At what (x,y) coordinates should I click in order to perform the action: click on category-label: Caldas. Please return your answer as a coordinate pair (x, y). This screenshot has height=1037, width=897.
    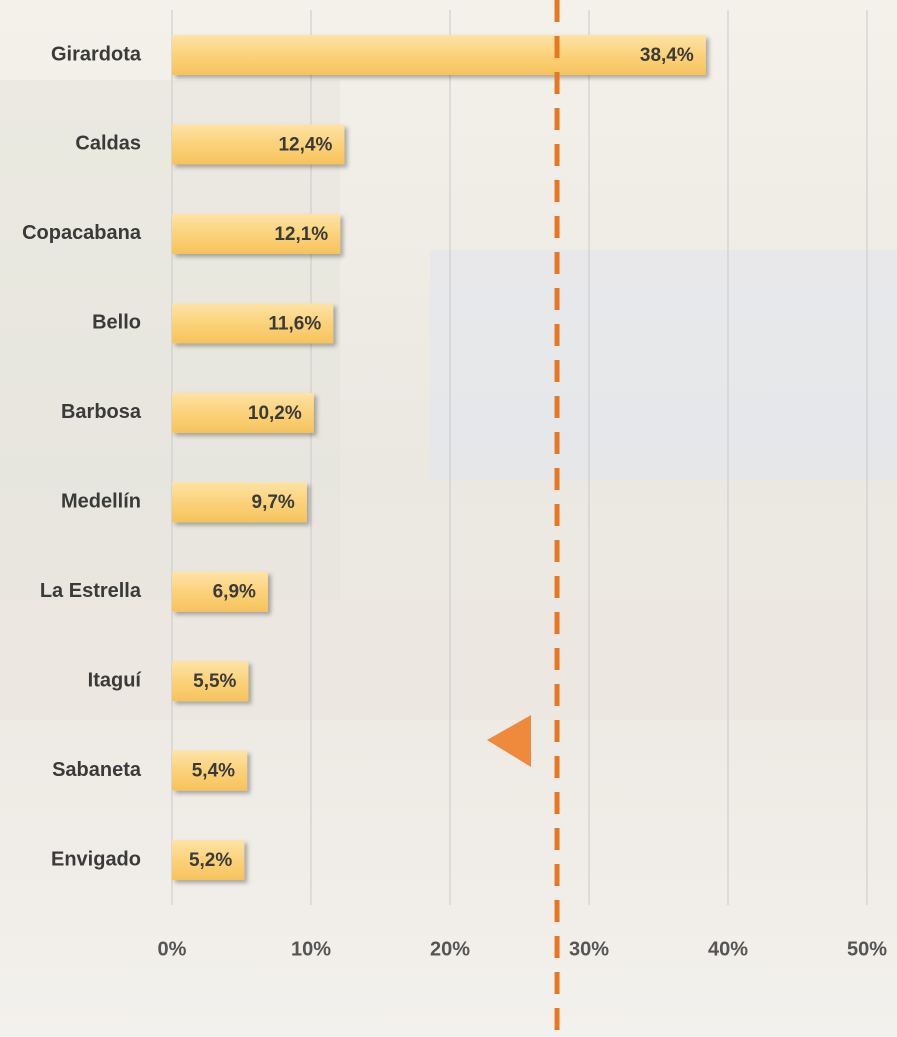
    Looking at the image, I should click on (108, 144).